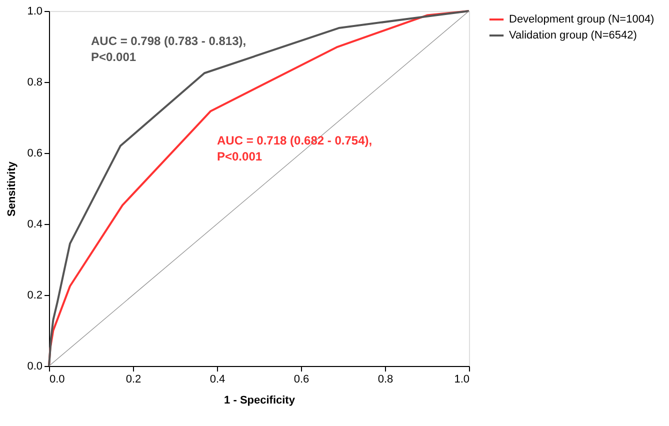  I want to click on legend-label: Development group (N=1004), so click(581, 20).